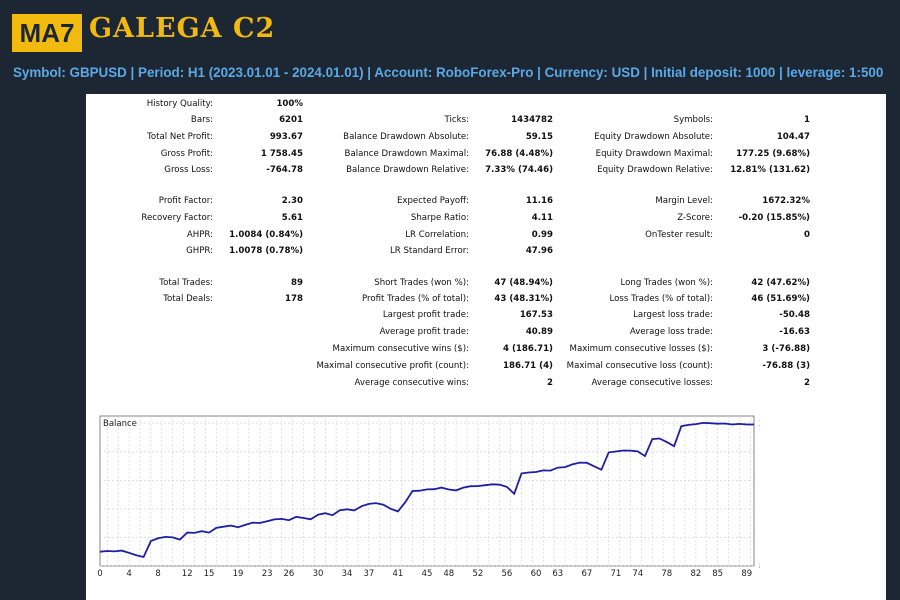 This screenshot has width=900, height=600. Describe the element at coordinates (407, 170) in the screenshot. I see `stat-label: Balance Drawdown Relative:` at that location.